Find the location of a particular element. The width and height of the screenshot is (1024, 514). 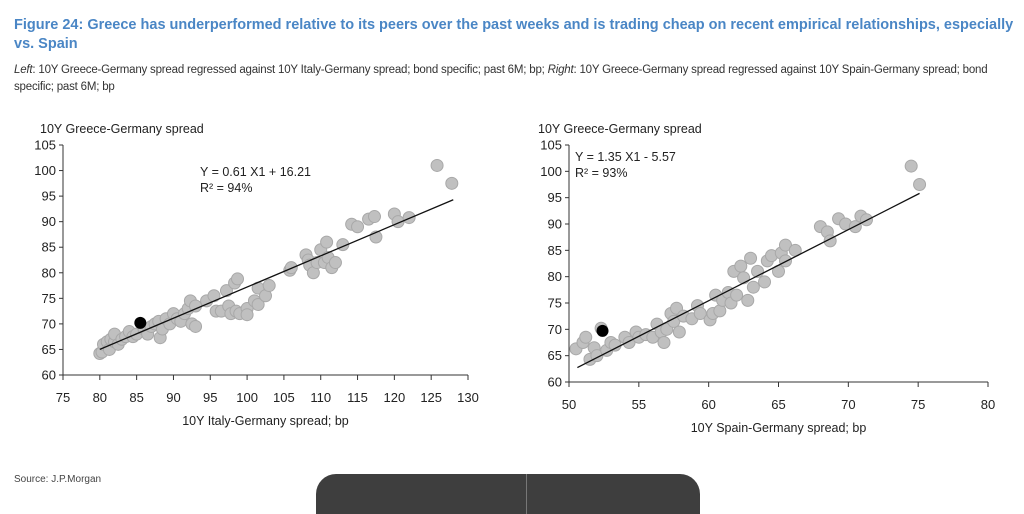

x-tick-label: 120 is located at coordinates (395, 397).